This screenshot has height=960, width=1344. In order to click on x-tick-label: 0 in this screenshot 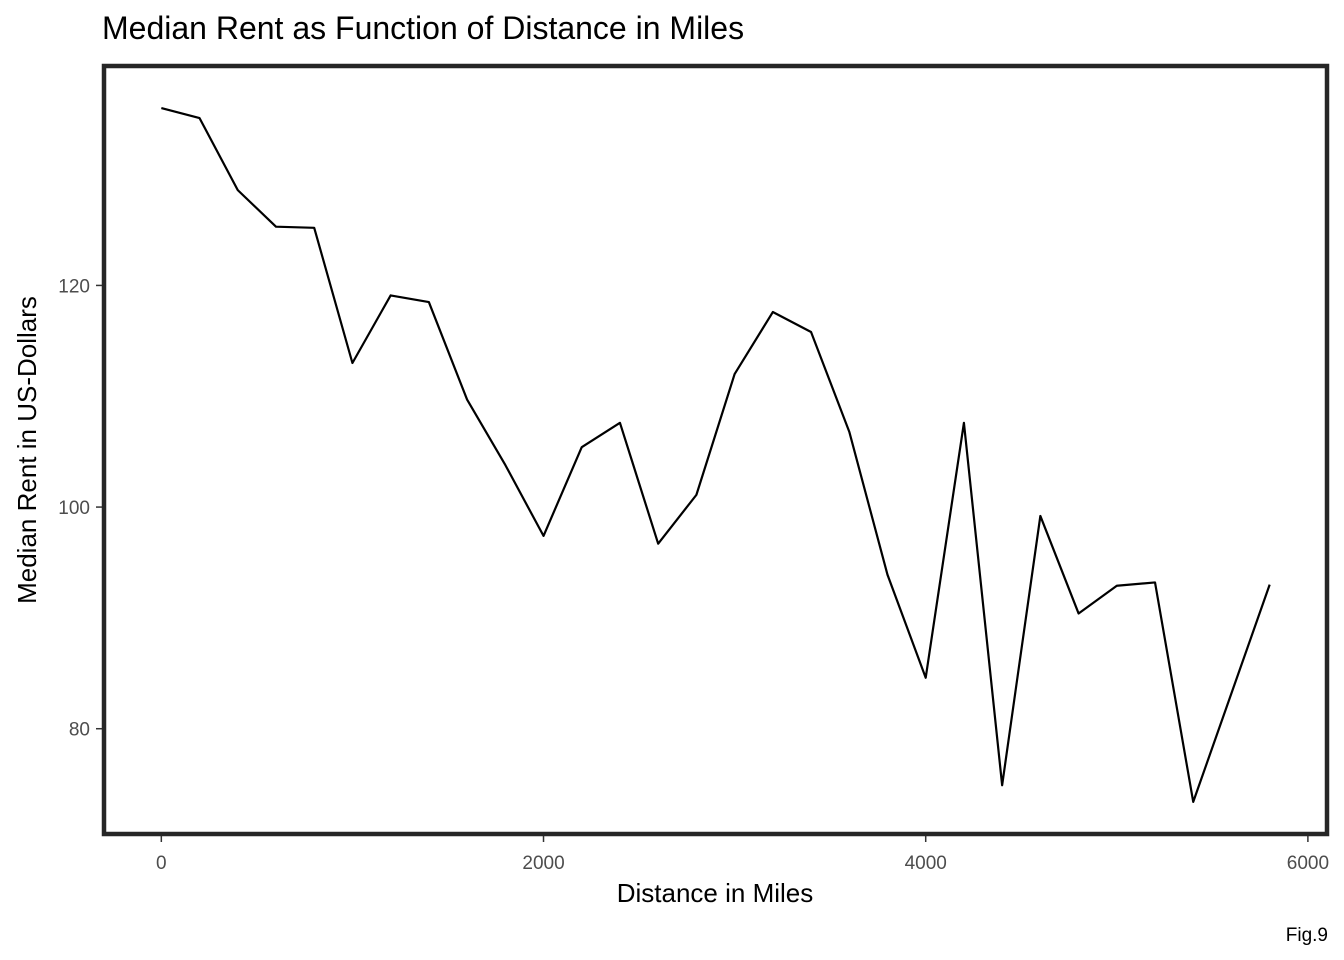, I will do `click(161, 863)`.